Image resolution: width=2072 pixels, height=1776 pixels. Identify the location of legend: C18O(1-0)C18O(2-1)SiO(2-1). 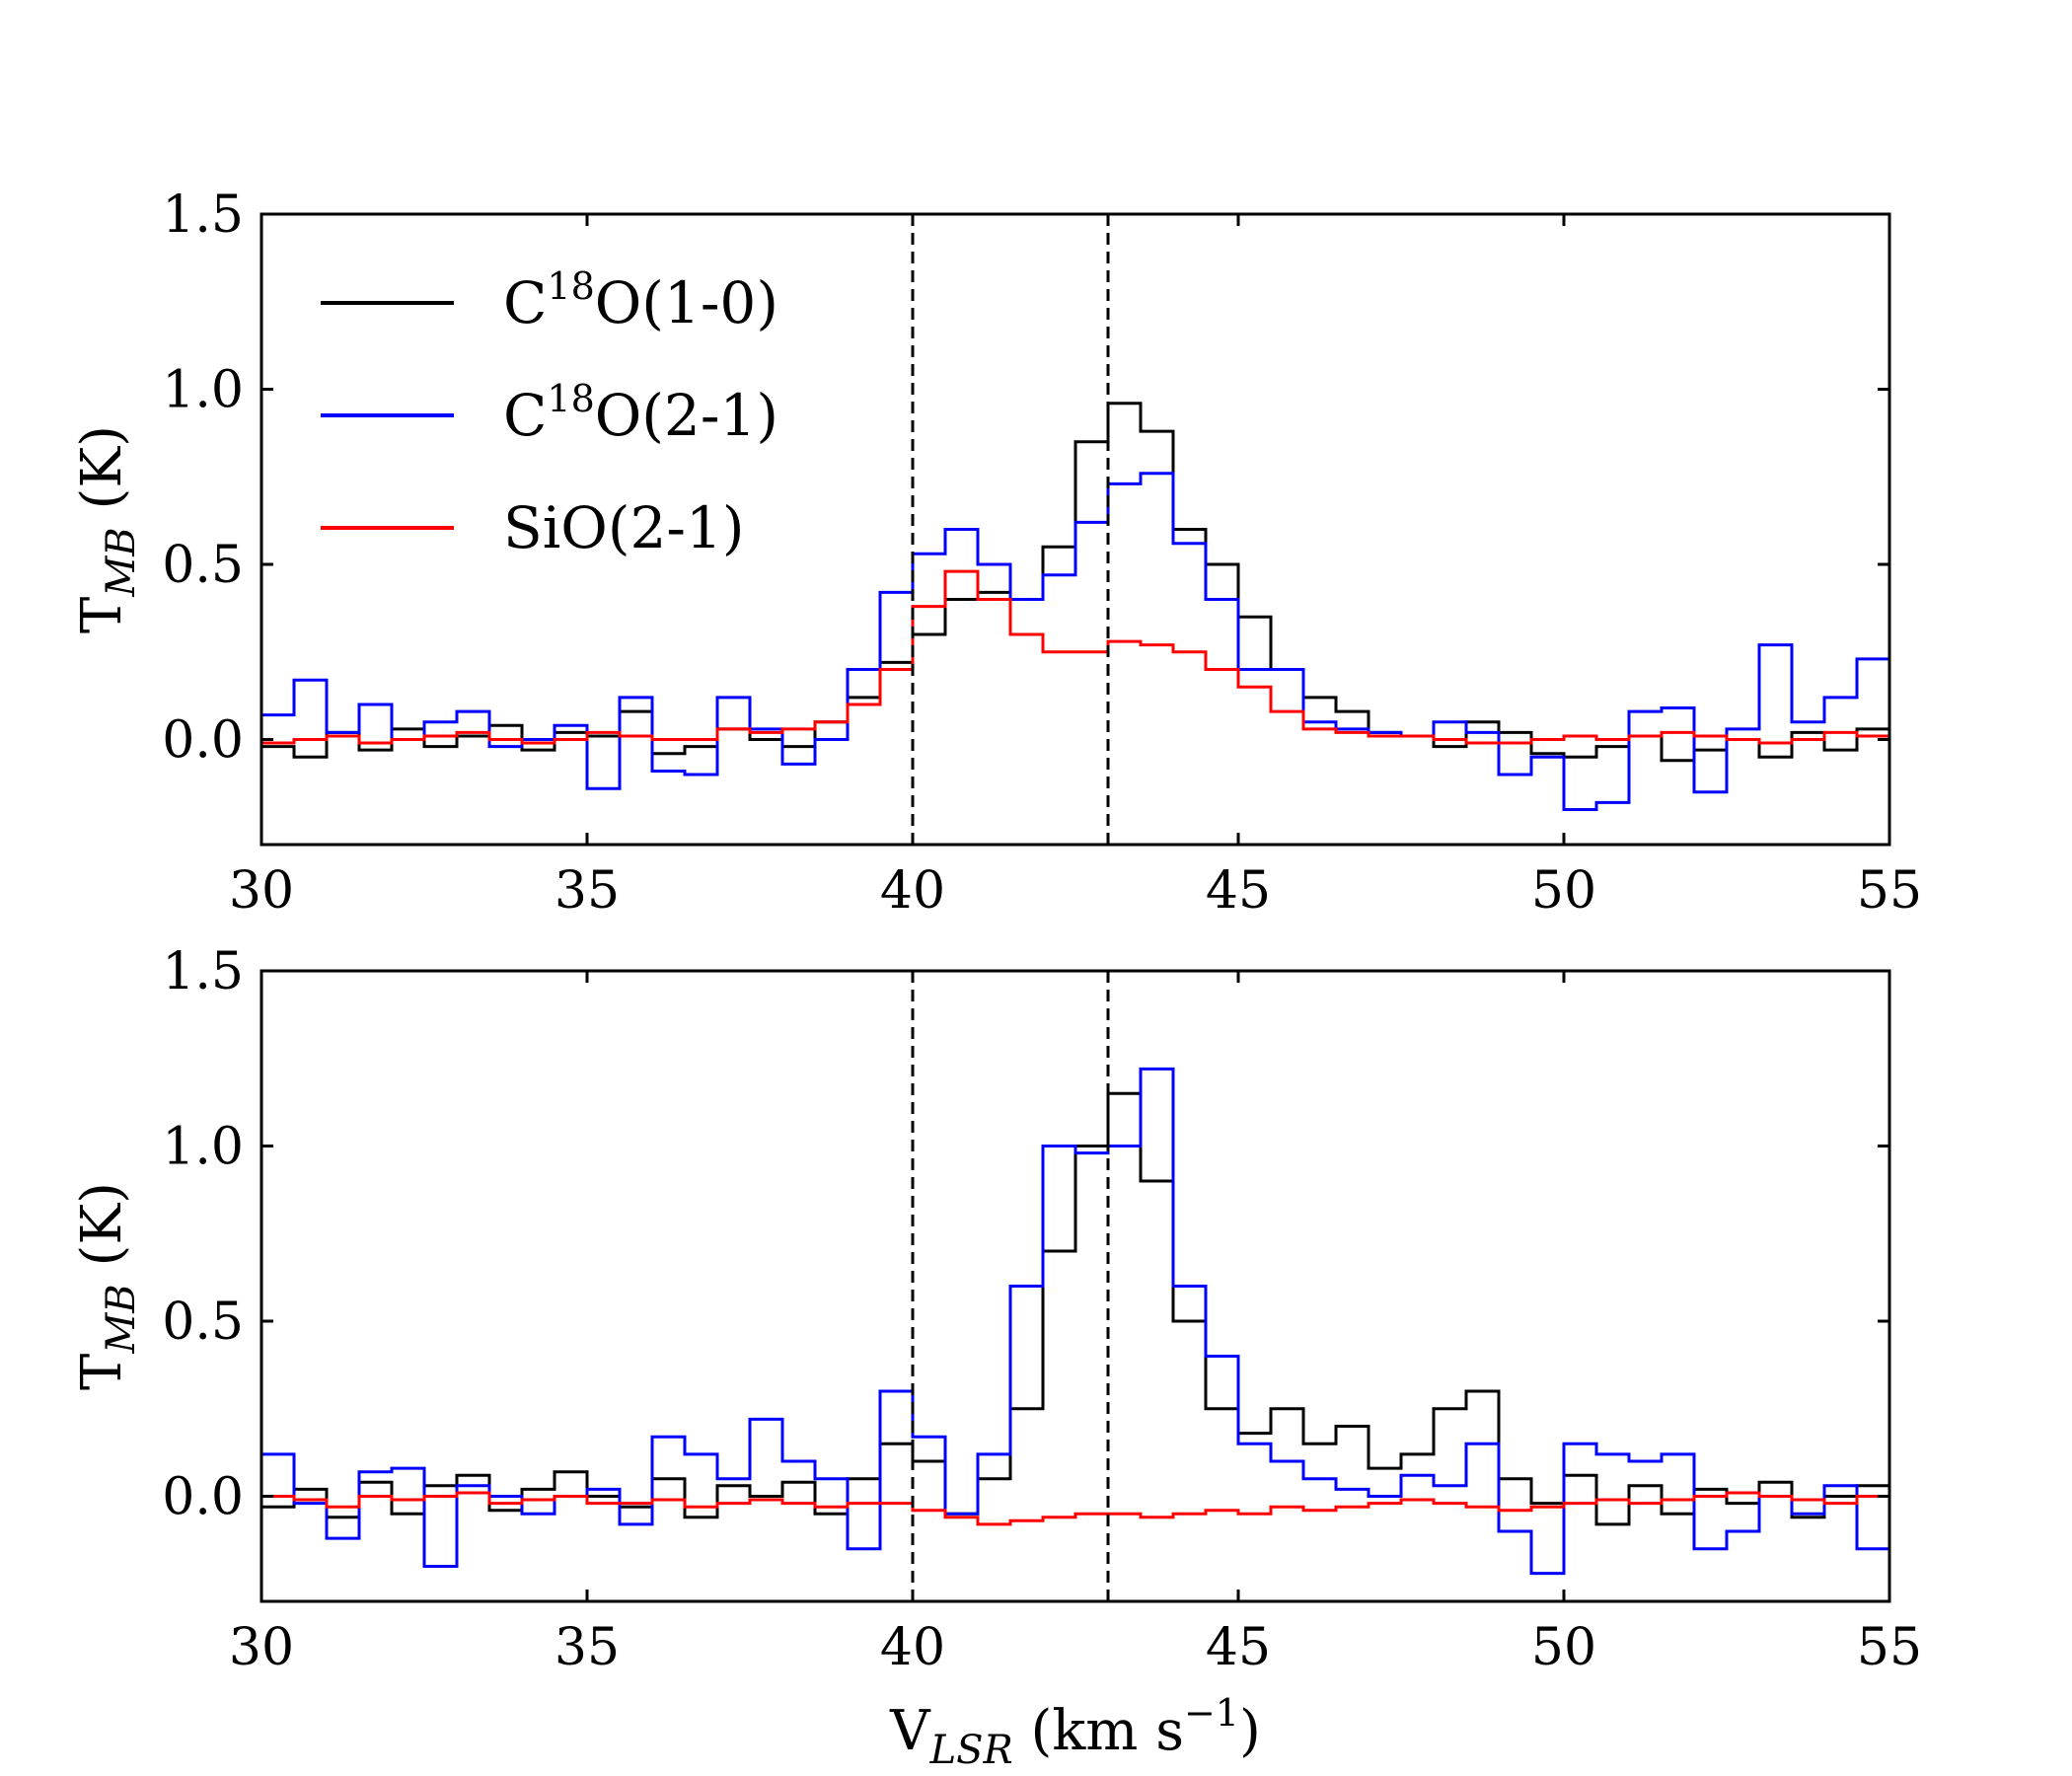
(550, 413).